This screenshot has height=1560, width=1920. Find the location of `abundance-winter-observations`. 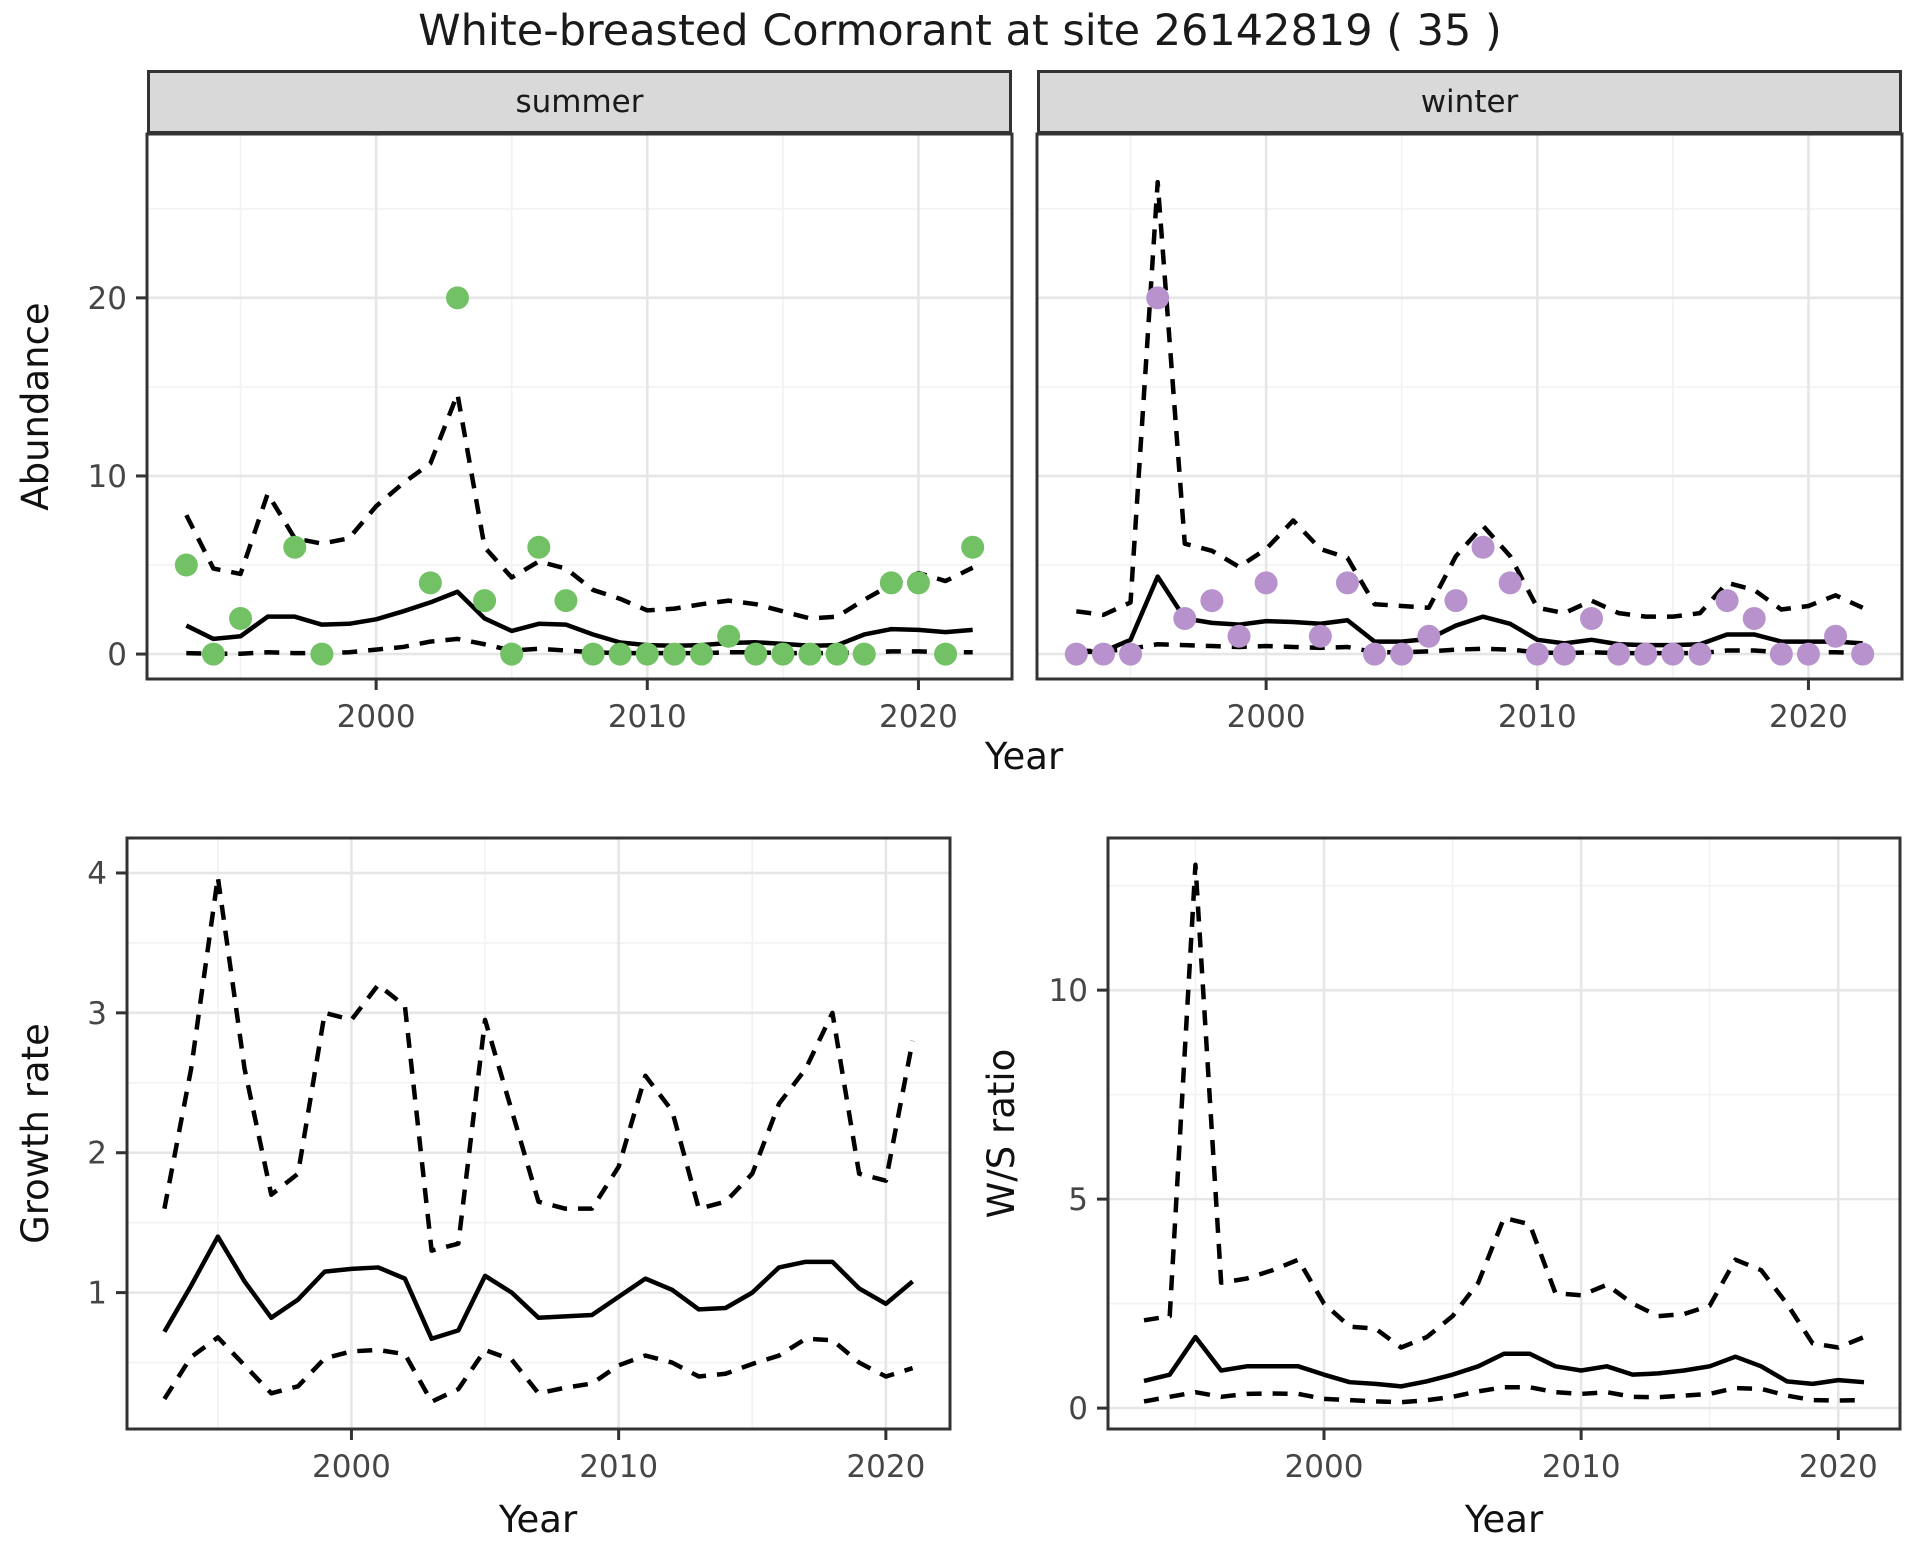

abundance-winter-observations is located at coordinates (1469, 476).